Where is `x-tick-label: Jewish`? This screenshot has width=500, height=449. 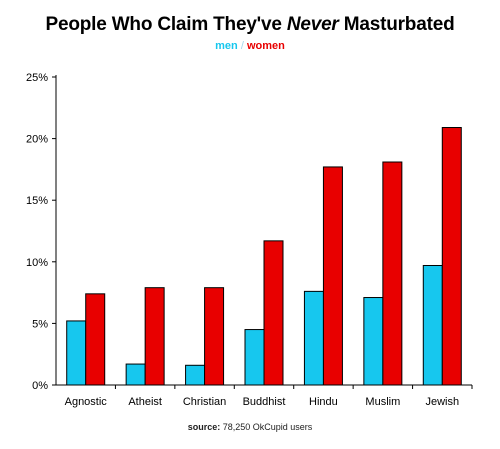
x-tick-label: Jewish is located at coordinates (442, 402).